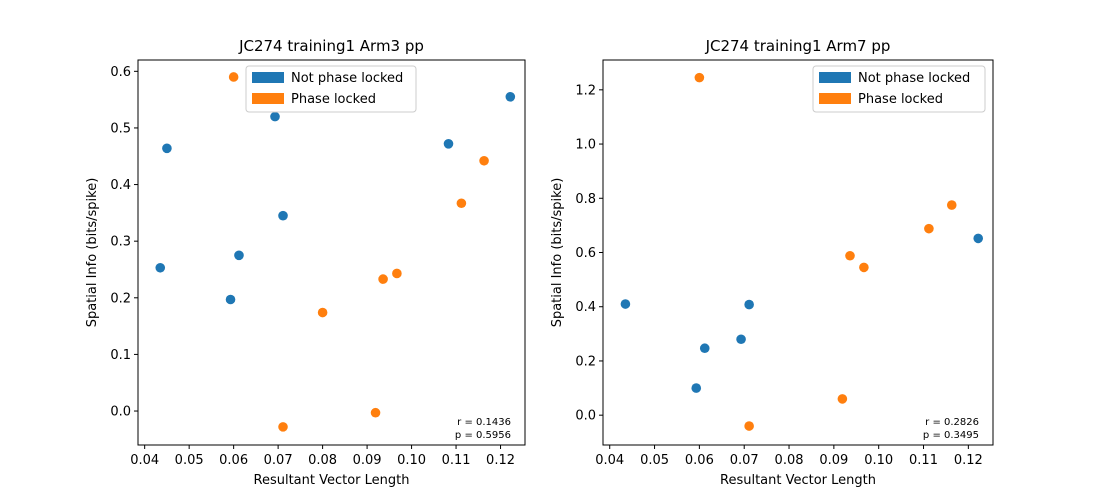  What do you see at coordinates (585, 145) in the screenshot?
I see `y-tick-label: 1.0` at bounding box center [585, 145].